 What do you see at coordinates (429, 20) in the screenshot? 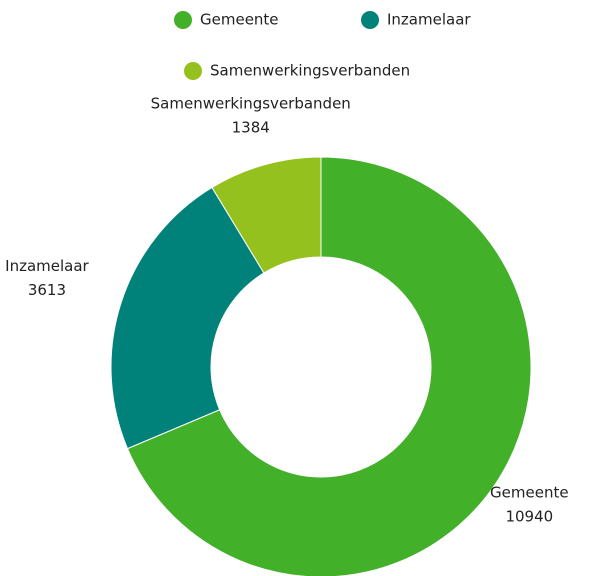
I see `legend-label: Inzamelaar` at bounding box center [429, 20].